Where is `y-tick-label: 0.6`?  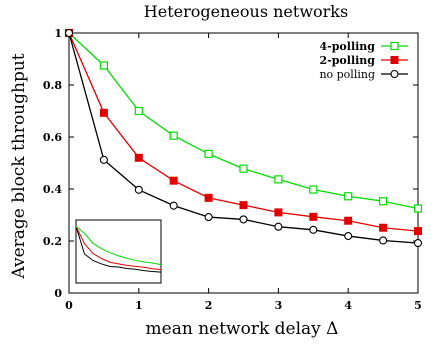 y-tick-label: 0.6 is located at coordinates (52, 137).